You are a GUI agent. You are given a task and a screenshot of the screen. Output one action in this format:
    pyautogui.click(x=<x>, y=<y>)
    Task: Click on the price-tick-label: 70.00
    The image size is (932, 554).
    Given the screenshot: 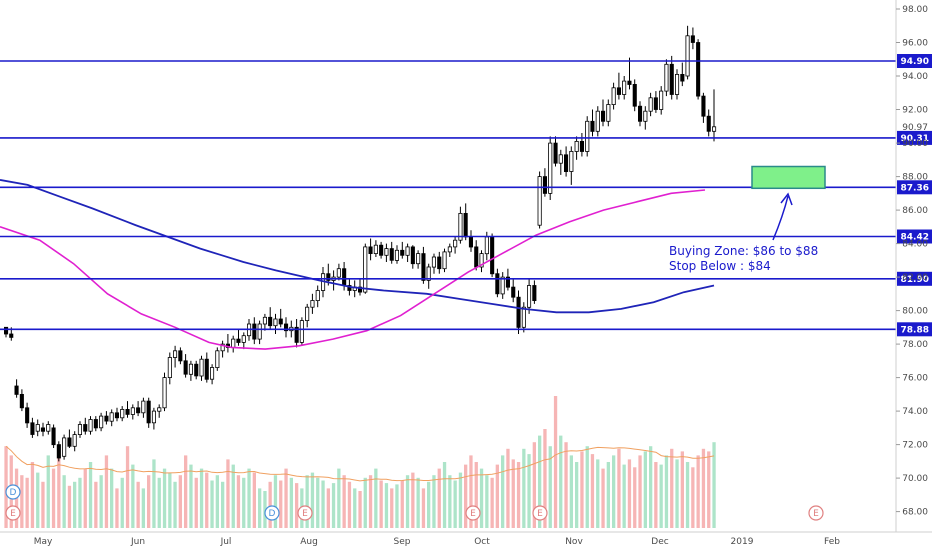 What is the action you would take?
    pyautogui.click(x=915, y=479)
    